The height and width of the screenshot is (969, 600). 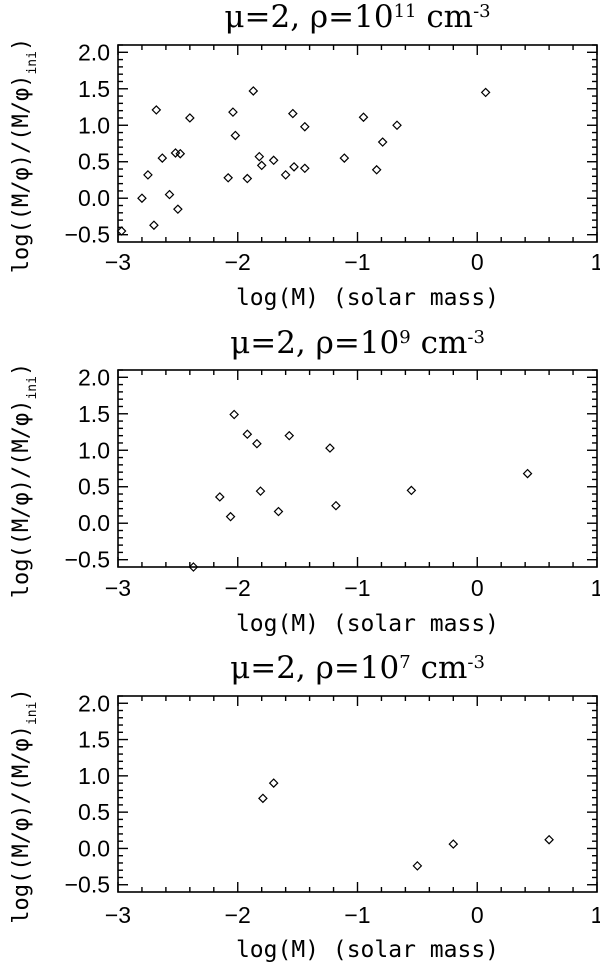 What do you see at coordinates (357, 17) in the screenshot?
I see `chart-title: μ=2, ρ=1011 cm-3` at bounding box center [357, 17].